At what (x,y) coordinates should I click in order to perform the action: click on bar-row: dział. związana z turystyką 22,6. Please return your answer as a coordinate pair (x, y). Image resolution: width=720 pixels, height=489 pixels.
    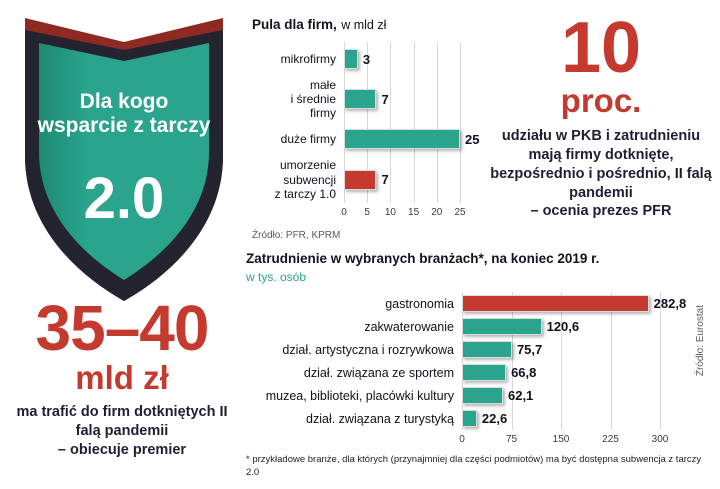
    Looking at the image, I should click on (477, 418).